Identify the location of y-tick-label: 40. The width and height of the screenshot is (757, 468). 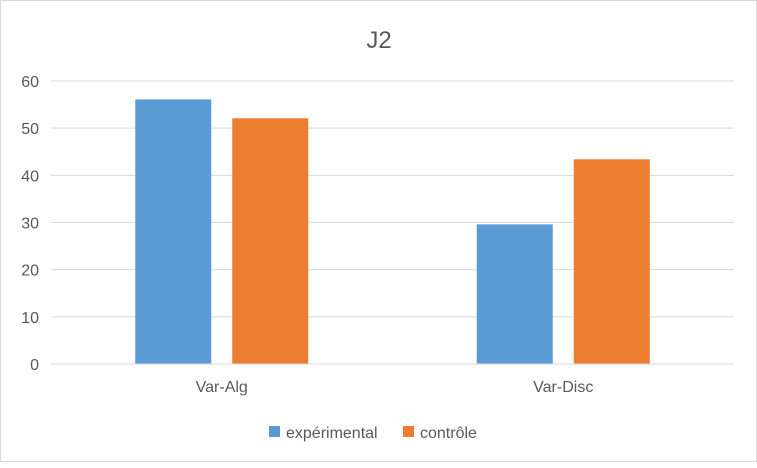
(30, 176).